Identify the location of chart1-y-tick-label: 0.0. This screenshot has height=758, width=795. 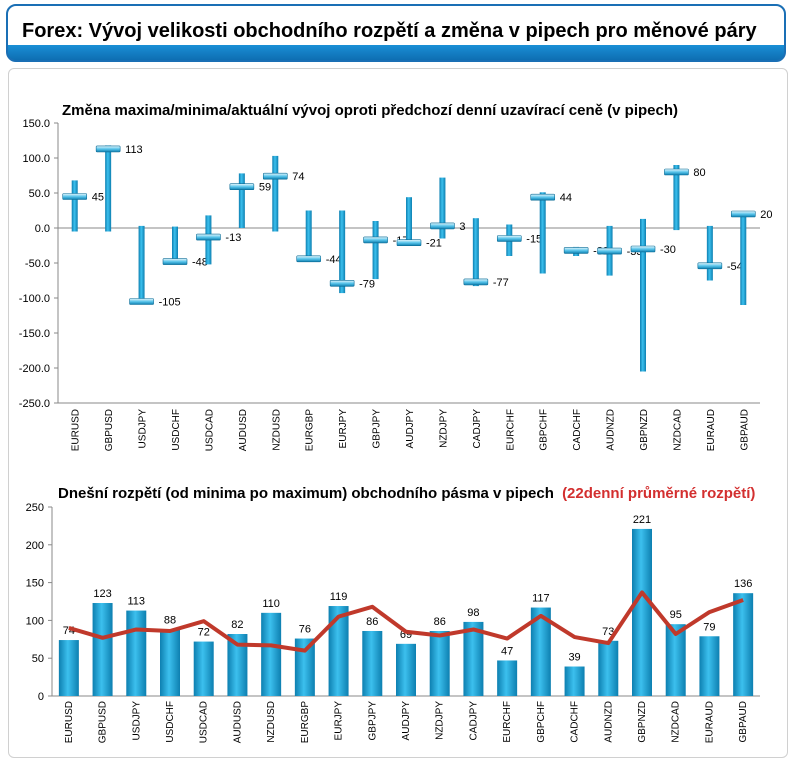
(42, 229).